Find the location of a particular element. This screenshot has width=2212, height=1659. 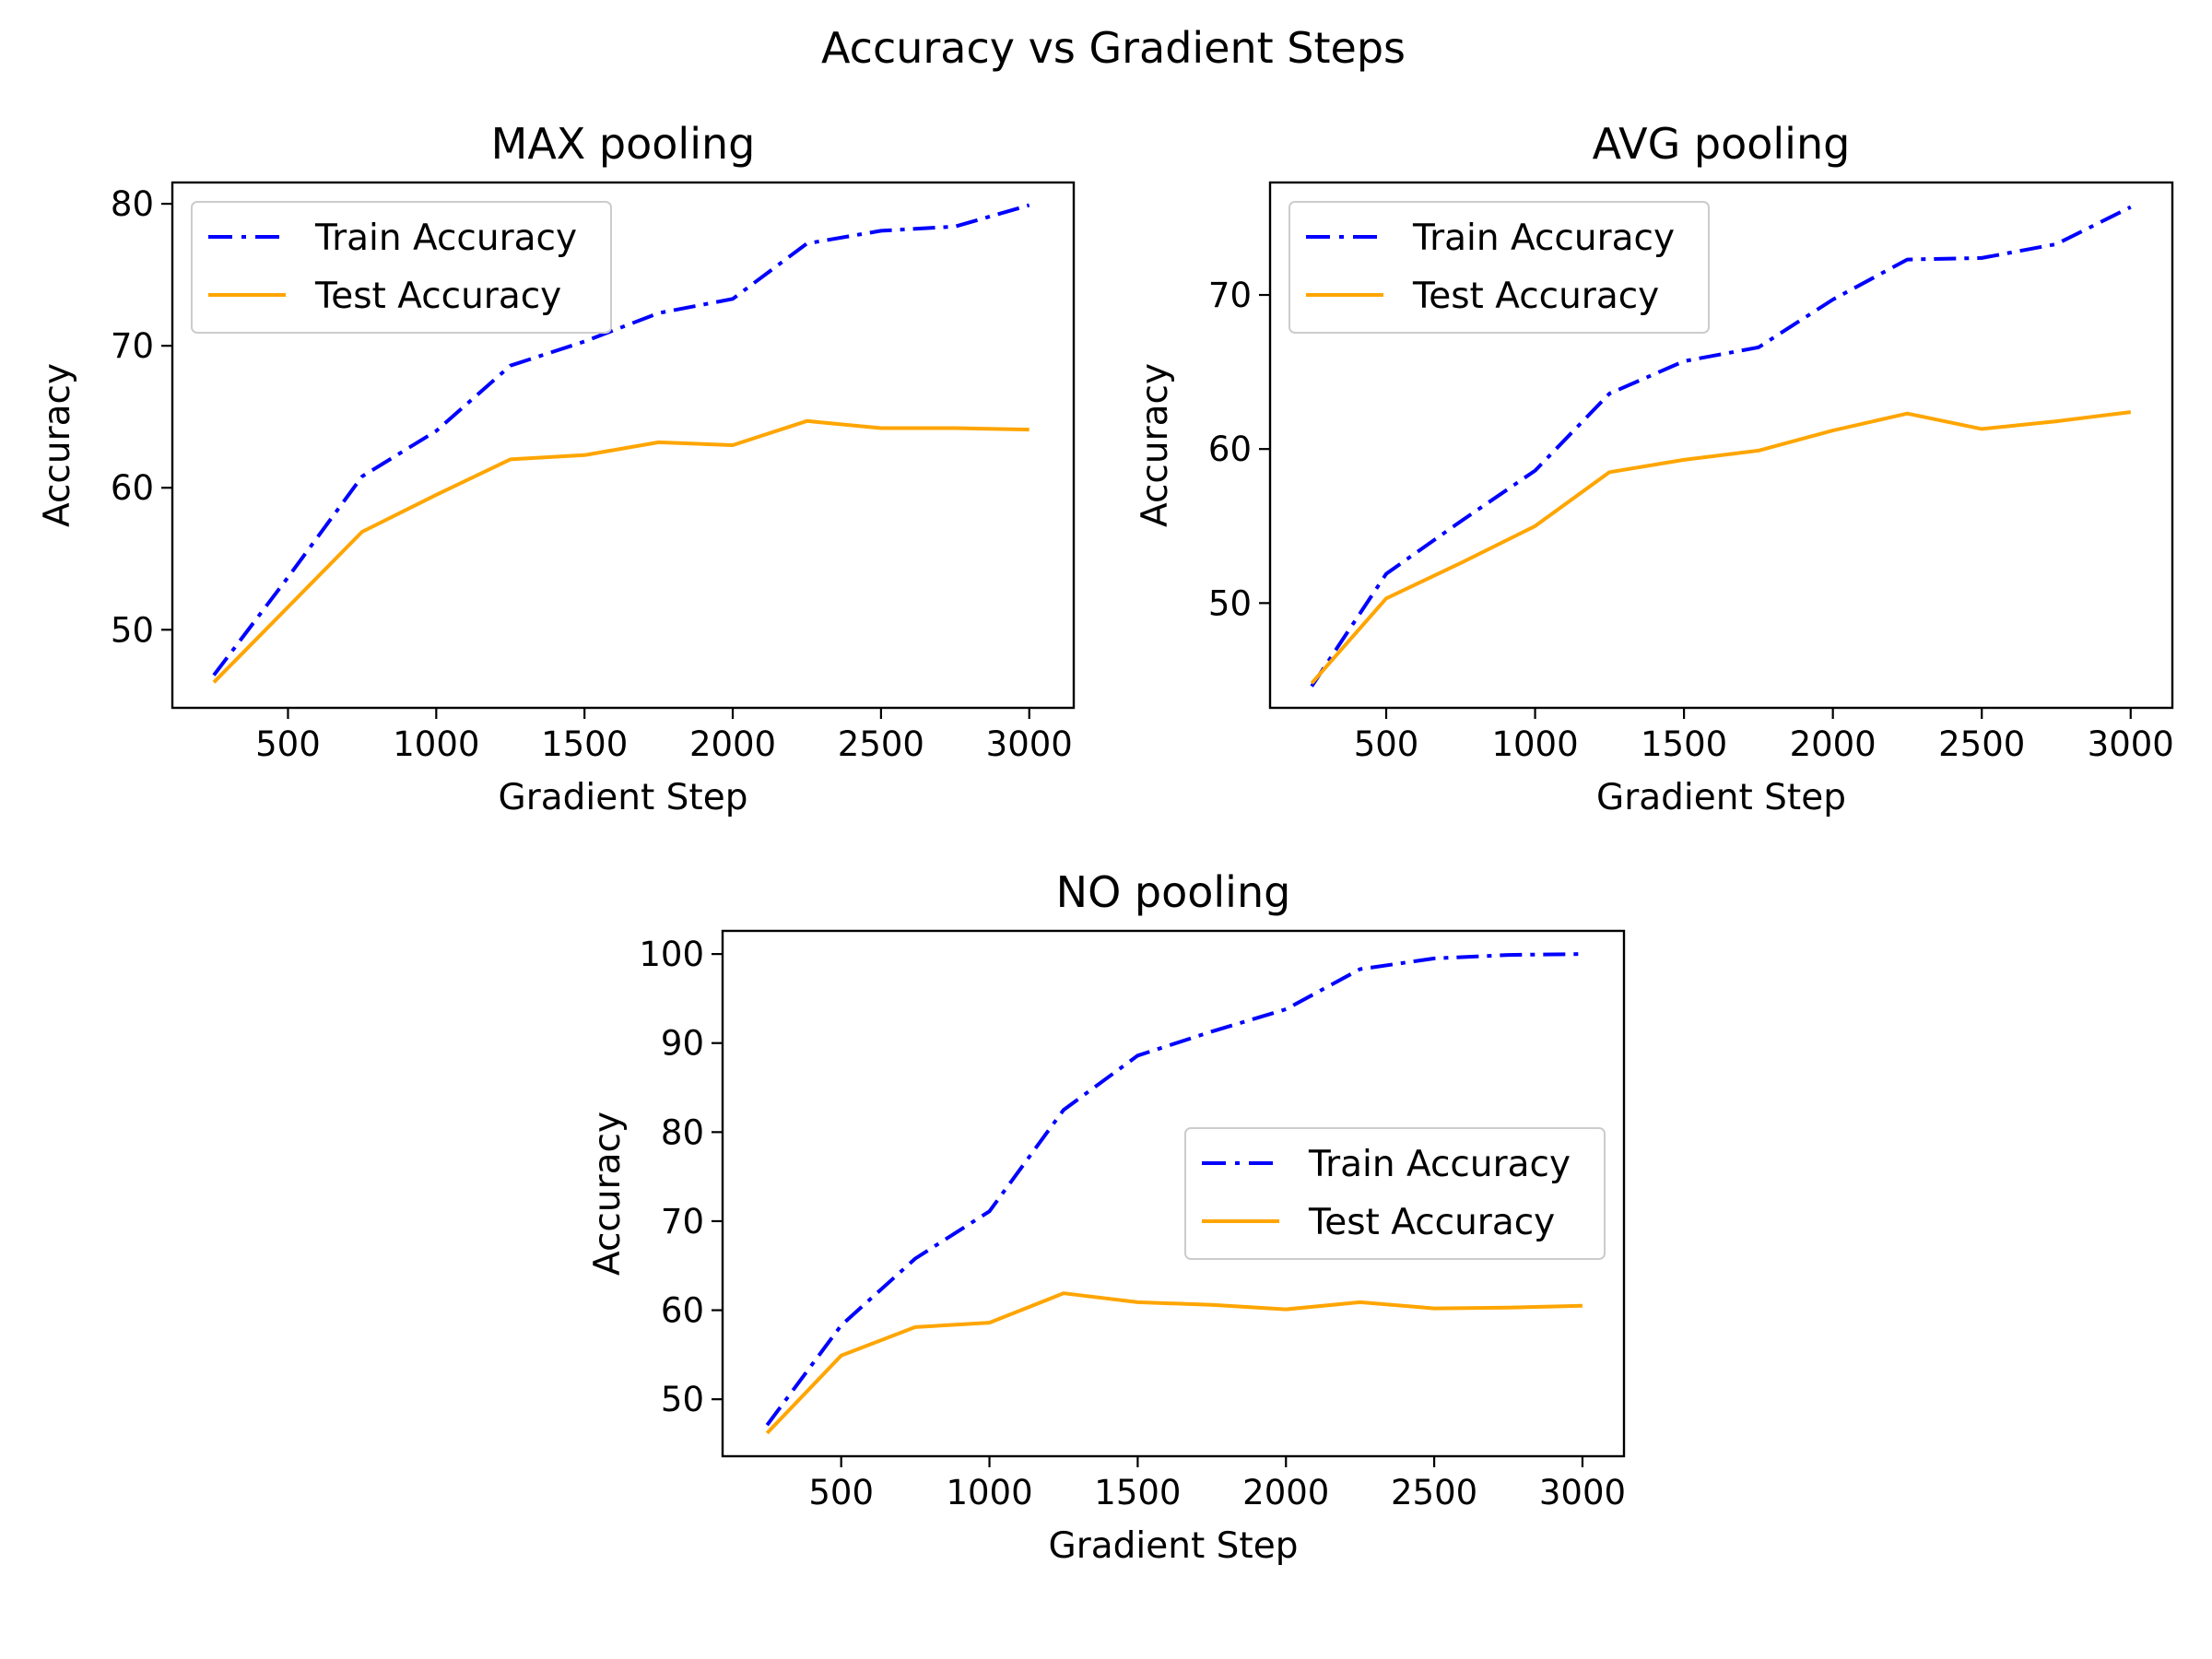

figure-title: Accuracy vs Gradient Steps is located at coordinates (1113, 48).